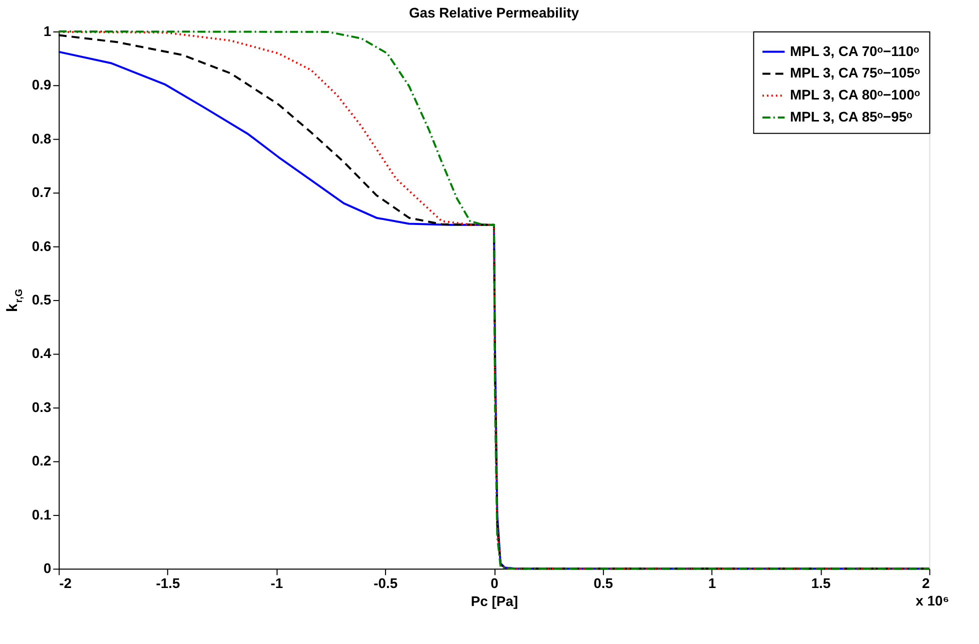 This screenshot has height=644, width=979. Describe the element at coordinates (42, 353) in the screenshot. I see `y-tick-label: 0.4` at that location.